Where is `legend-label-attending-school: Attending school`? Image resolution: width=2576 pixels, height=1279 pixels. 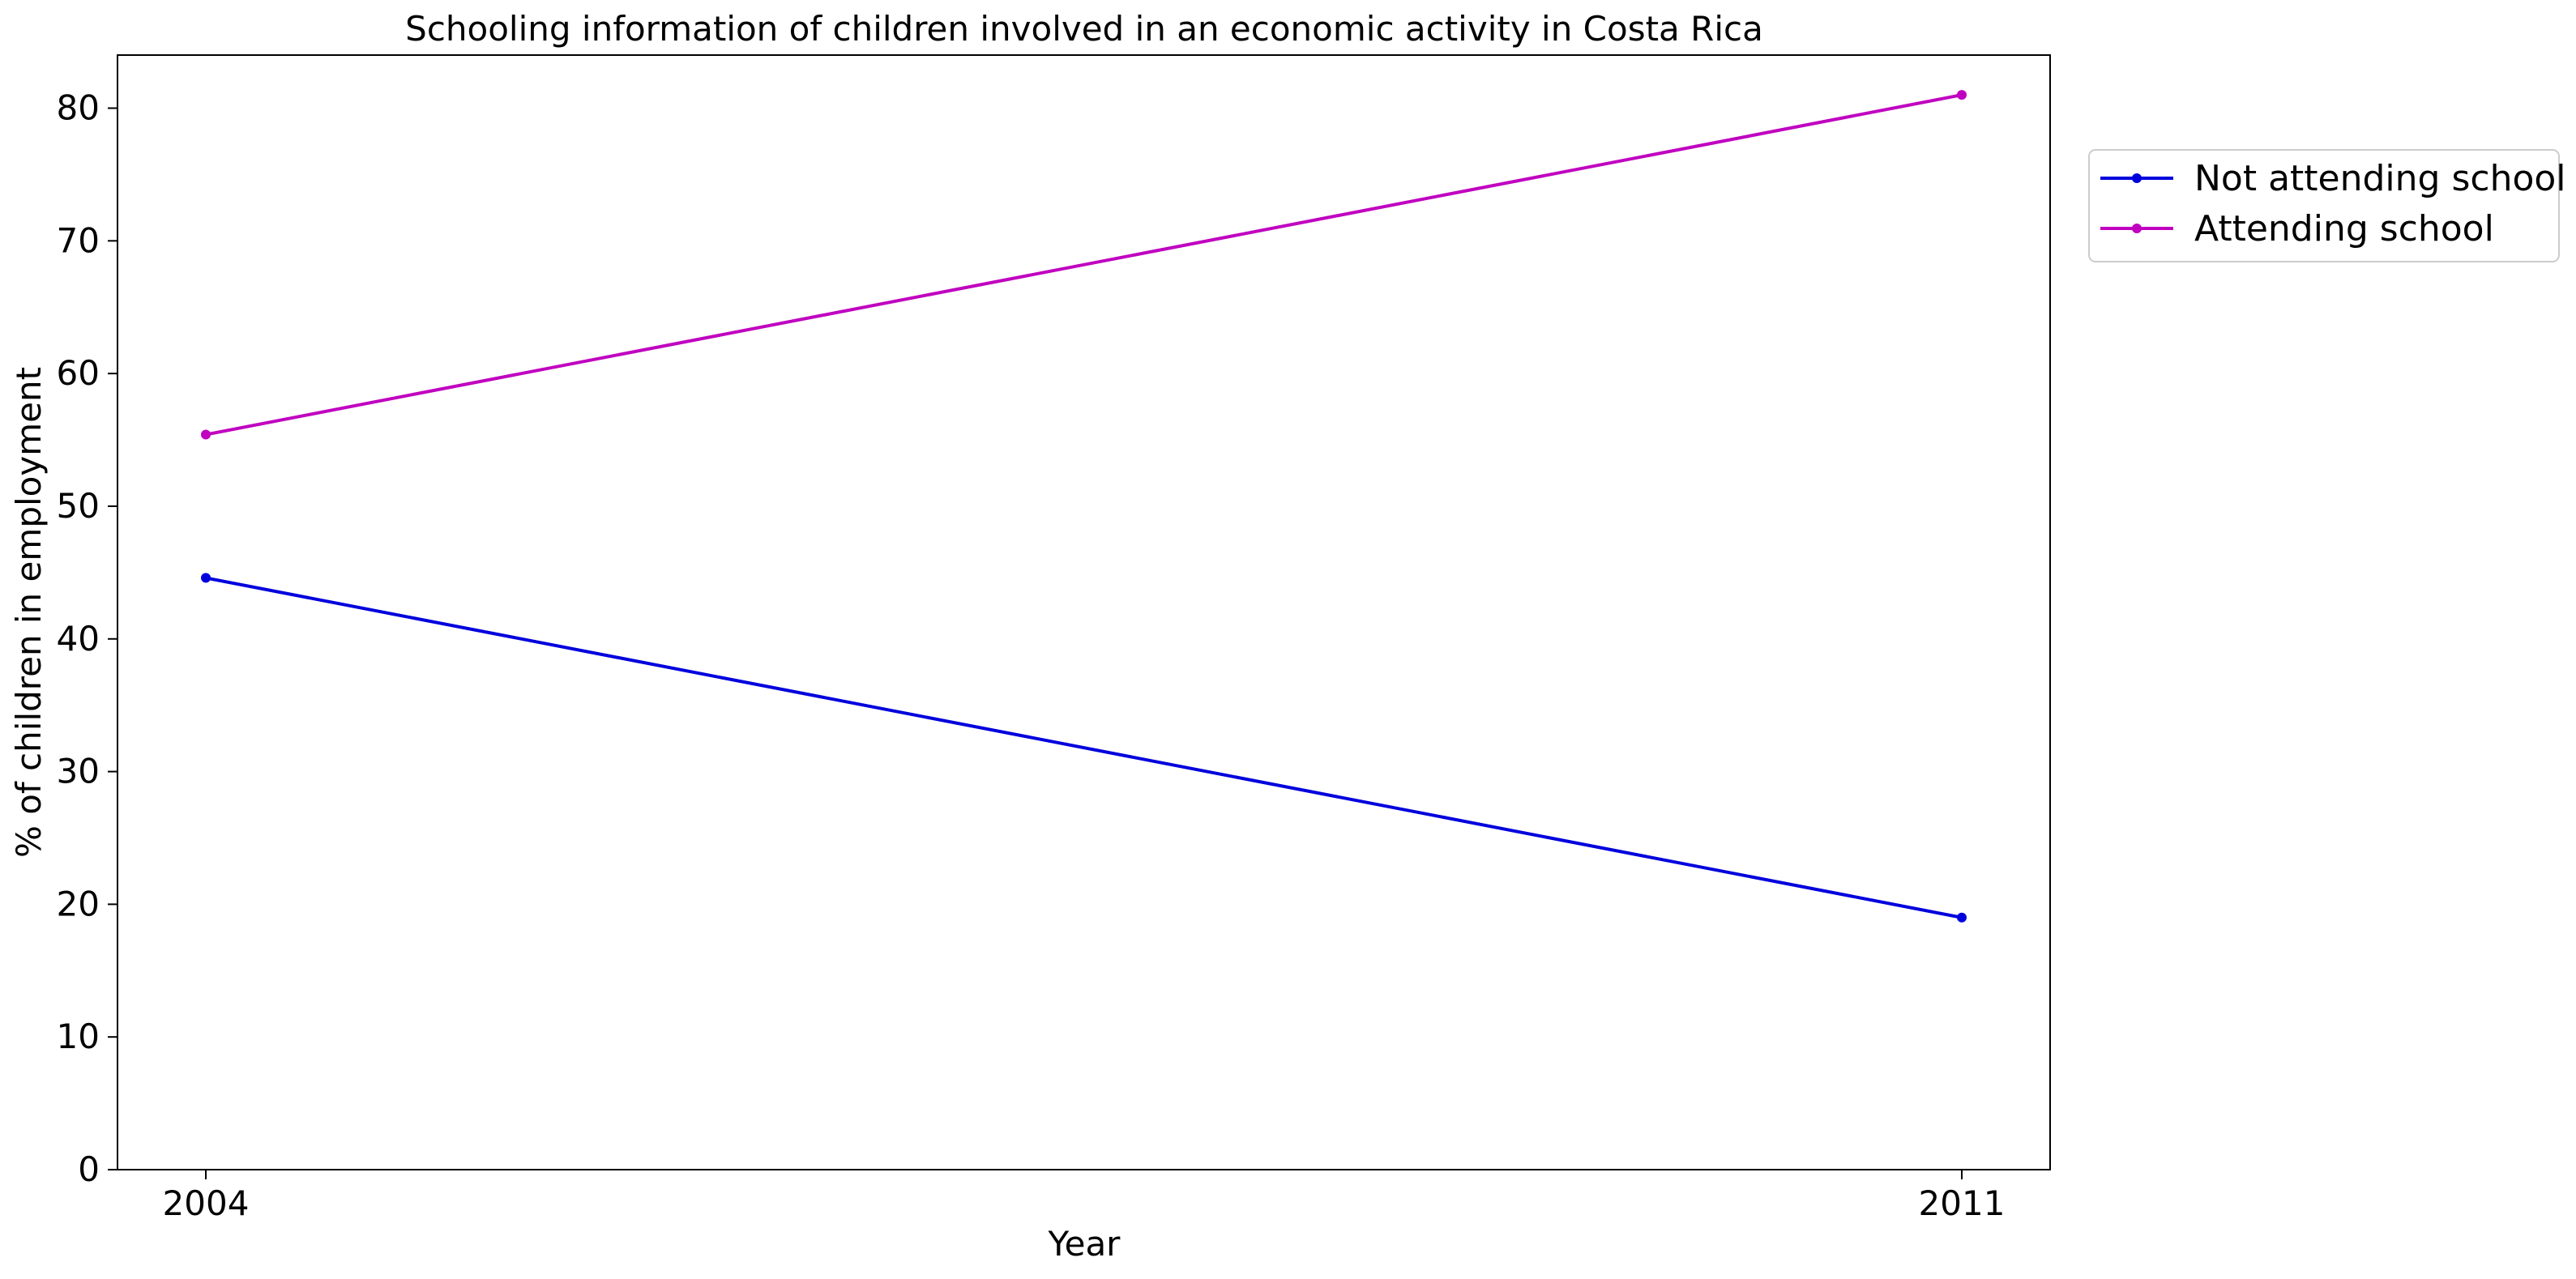 legend-label-attending-school: Attending school is located at coordinates (2344, 228).